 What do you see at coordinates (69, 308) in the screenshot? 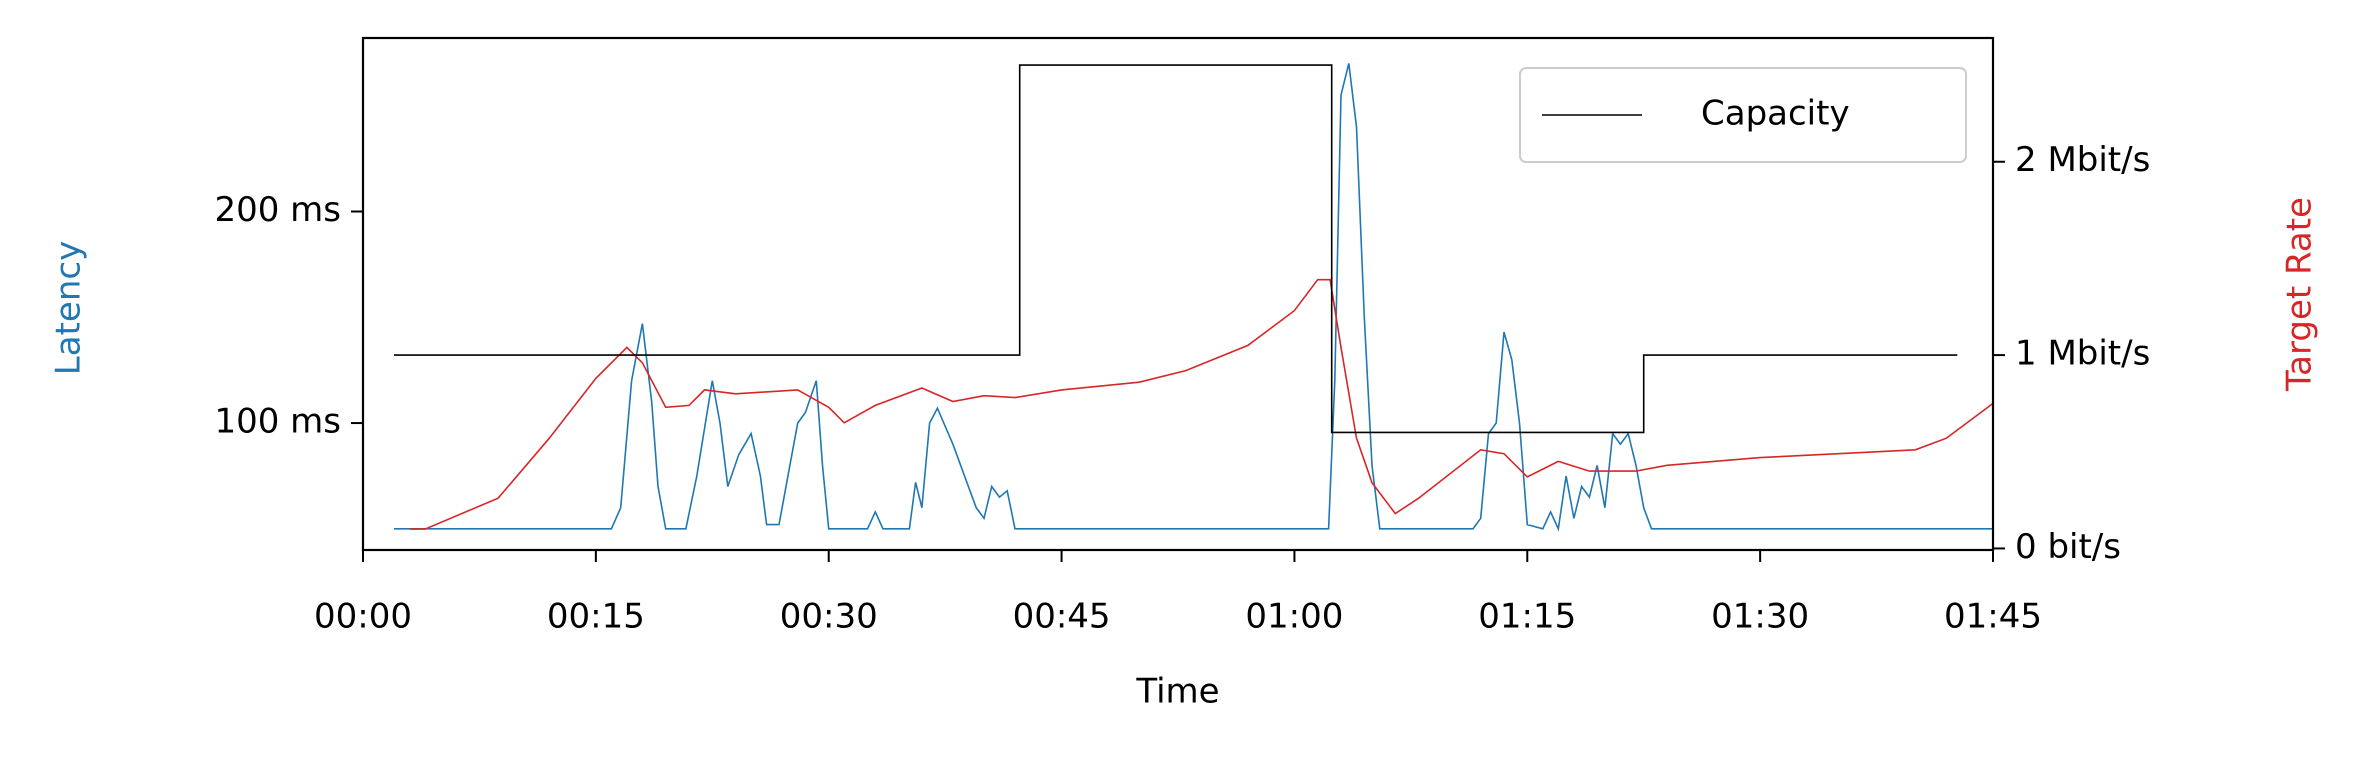
I see `y-axis-label: Latency` at bounding box center [69, 308].